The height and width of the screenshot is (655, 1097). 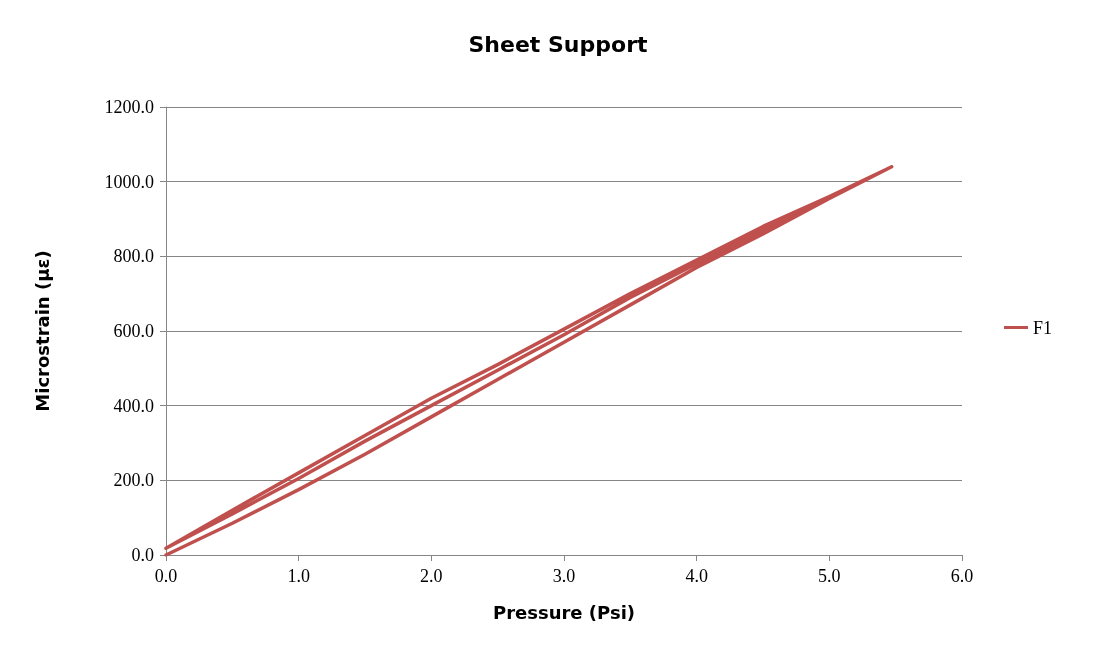 I want to click on x-axis-title: Pressure (Psi), so click(x=564, y=612).